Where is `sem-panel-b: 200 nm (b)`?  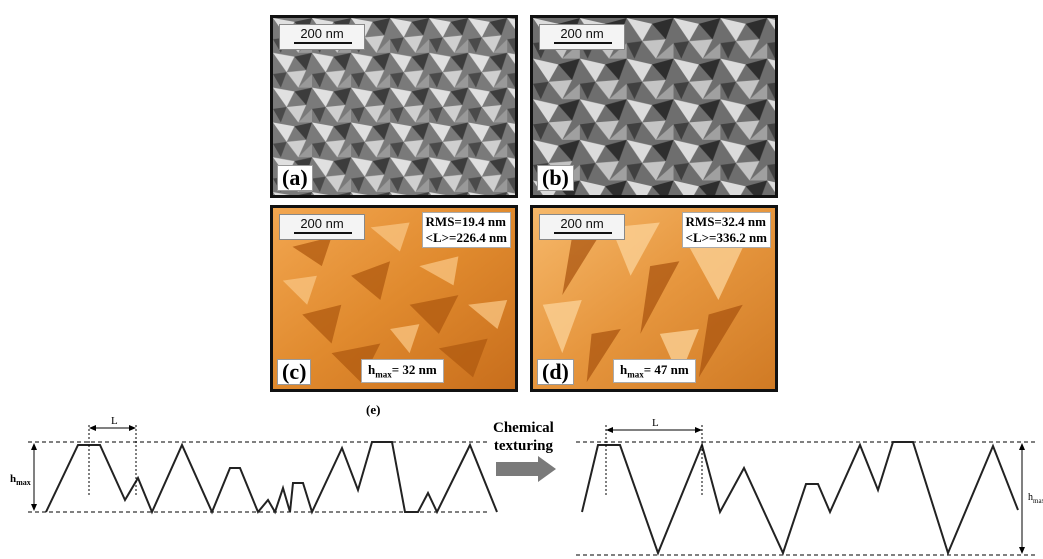
sem-panel-b: 200 nm (b) is located at coordinates (654, 106).